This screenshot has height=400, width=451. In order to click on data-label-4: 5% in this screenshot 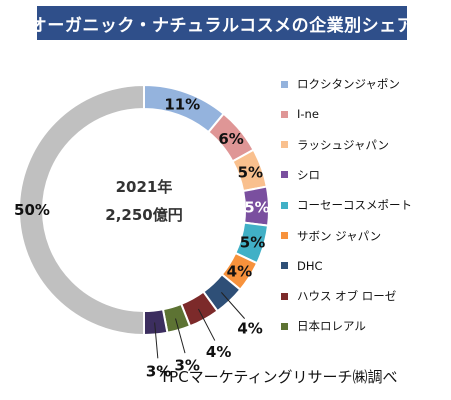, I will do `click(256, 207)`.